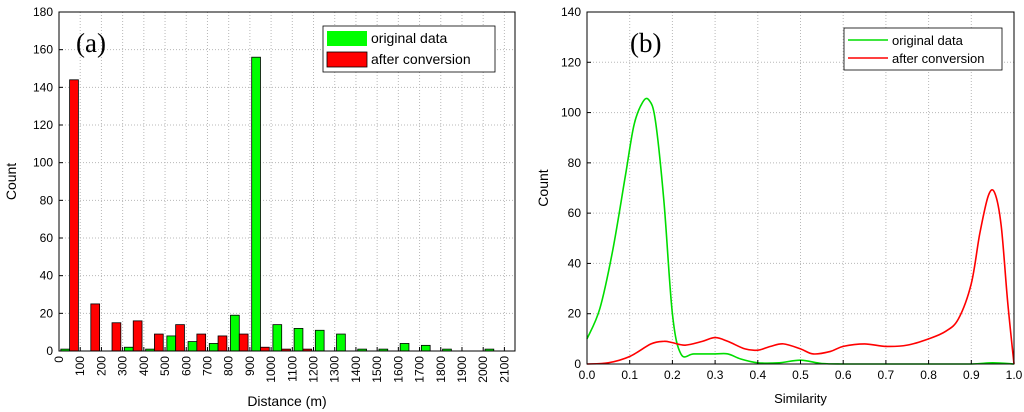 The width and height of the screenshot is (1024, 412). I want to click on y-tick-label: 180, so click(43, 12).